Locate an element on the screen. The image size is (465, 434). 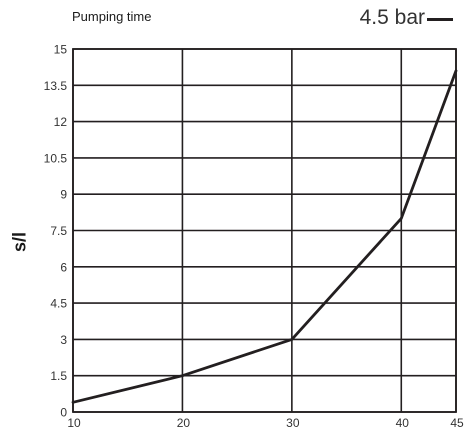
y-tick-label: 9 is located at coordinates (63, 195).